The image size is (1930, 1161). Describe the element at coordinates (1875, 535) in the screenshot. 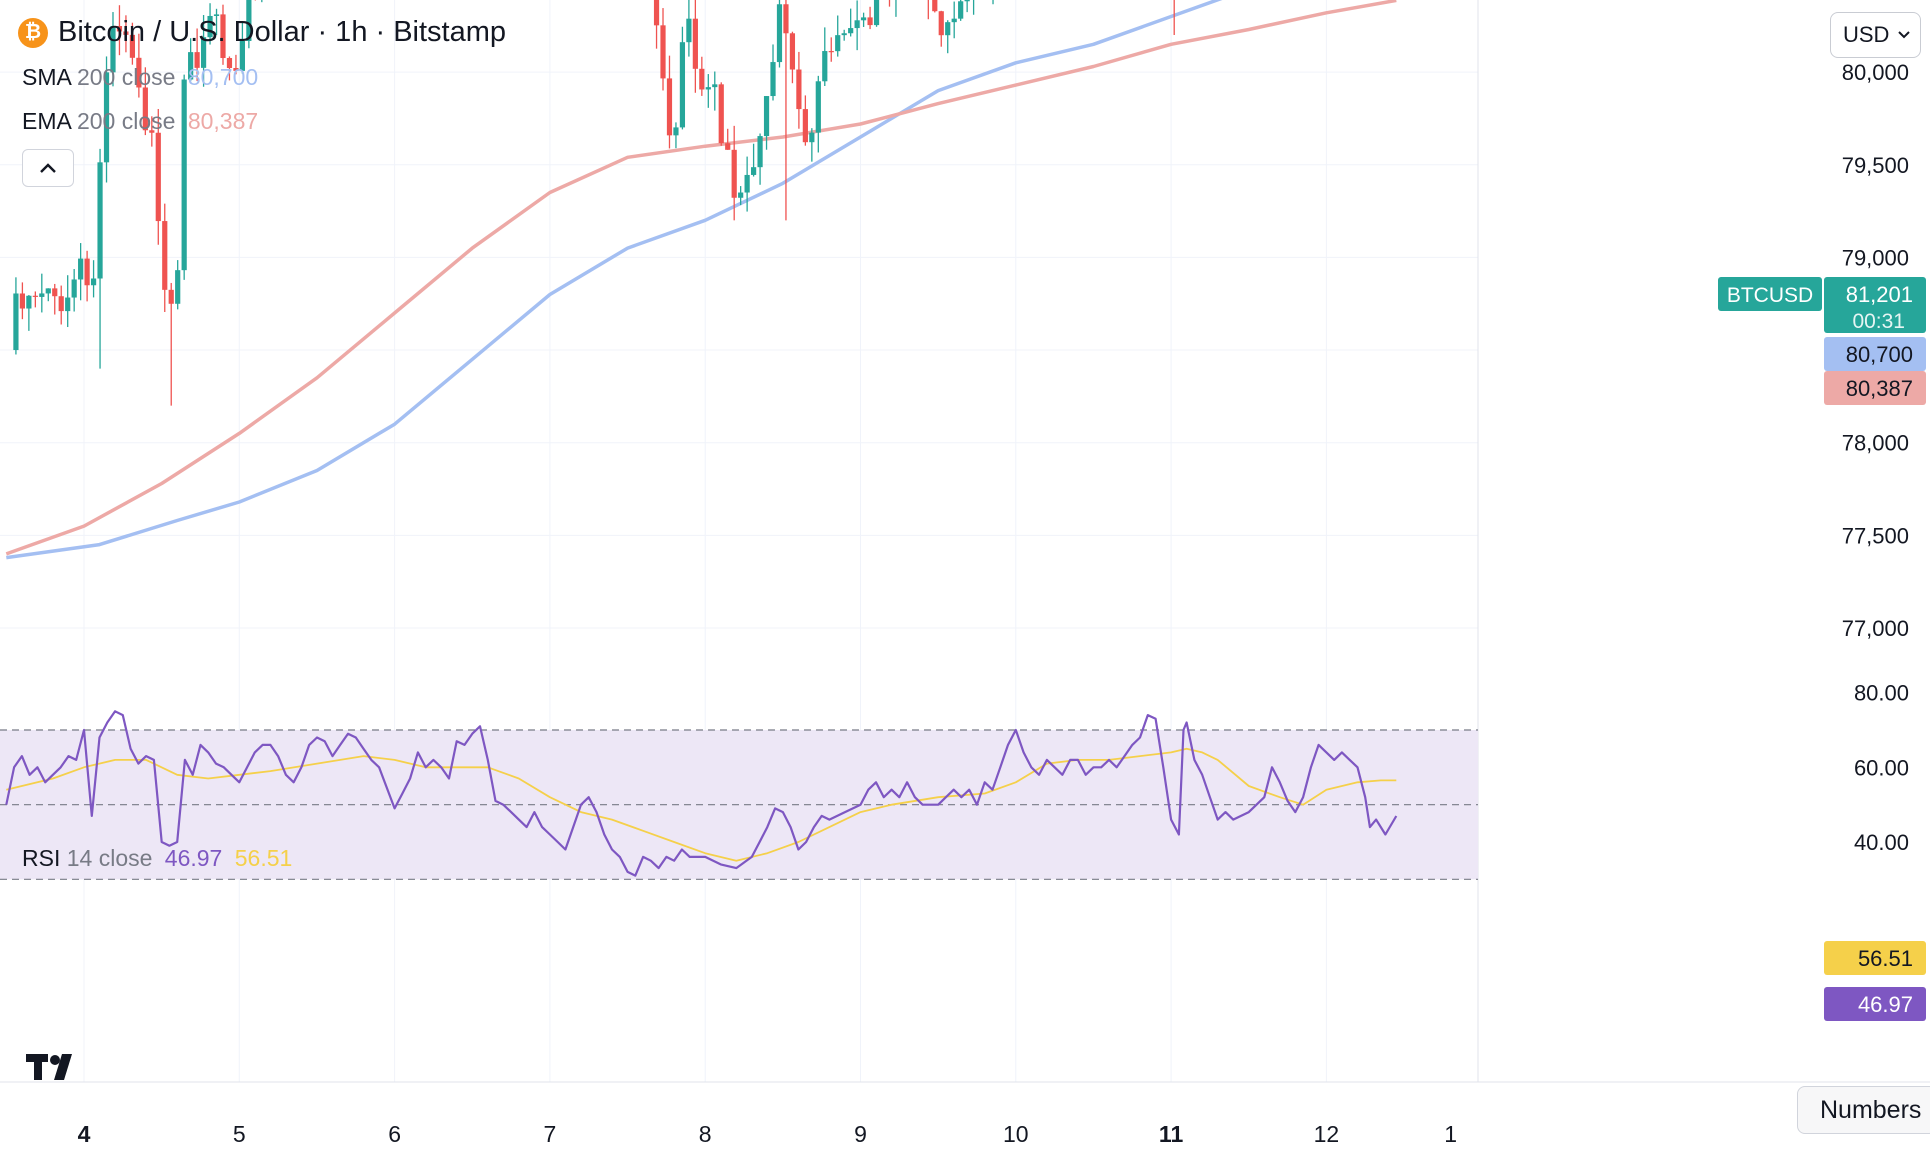

I see `price-tick-label: 77,500` at that location.